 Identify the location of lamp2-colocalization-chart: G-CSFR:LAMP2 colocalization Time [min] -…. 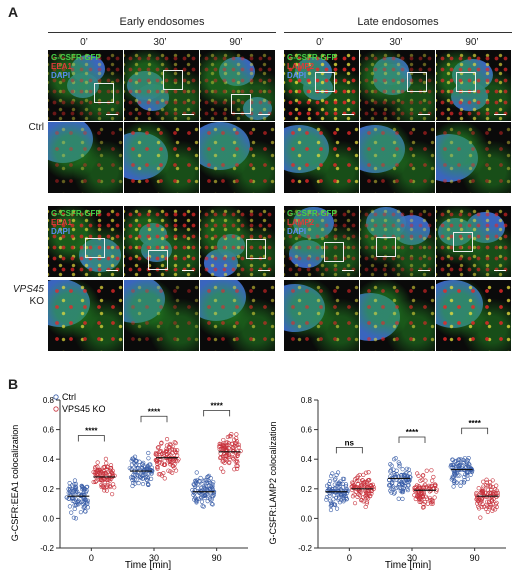
(387, 483).